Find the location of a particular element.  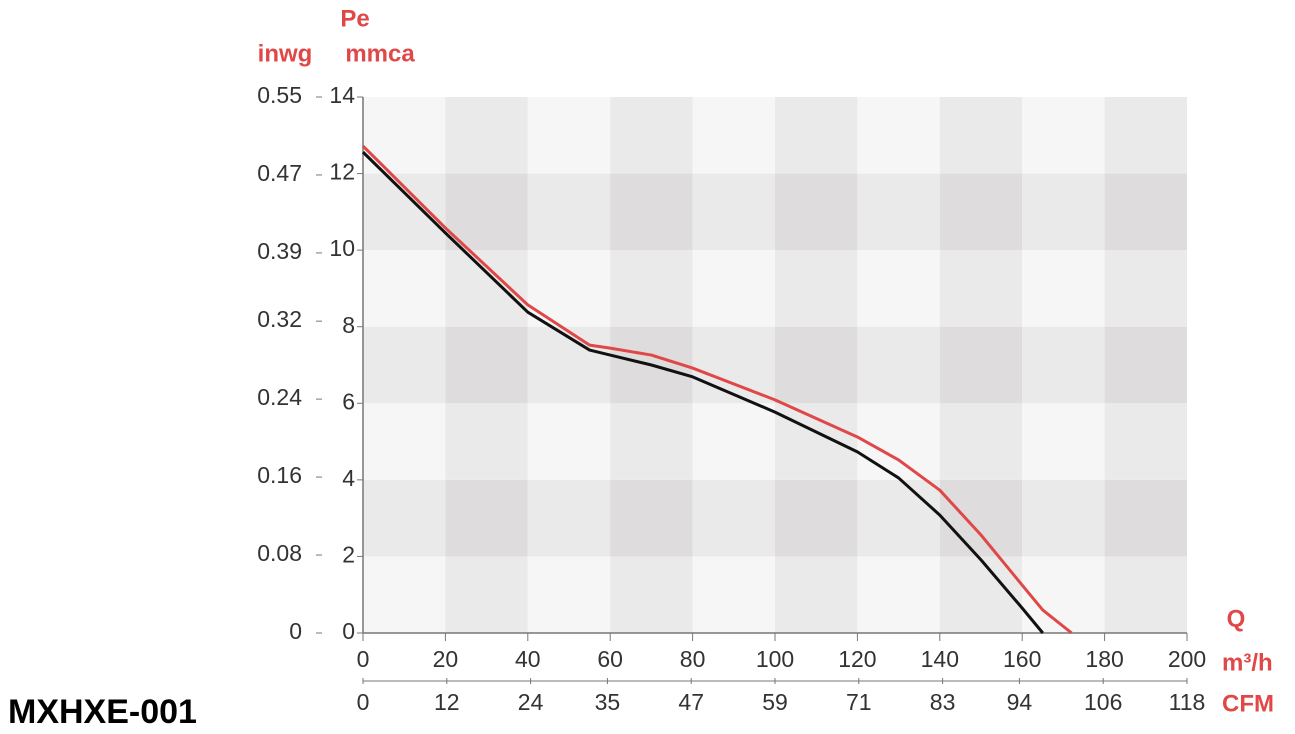

x-tick-label: 60 is located at coordinates (610, 659).